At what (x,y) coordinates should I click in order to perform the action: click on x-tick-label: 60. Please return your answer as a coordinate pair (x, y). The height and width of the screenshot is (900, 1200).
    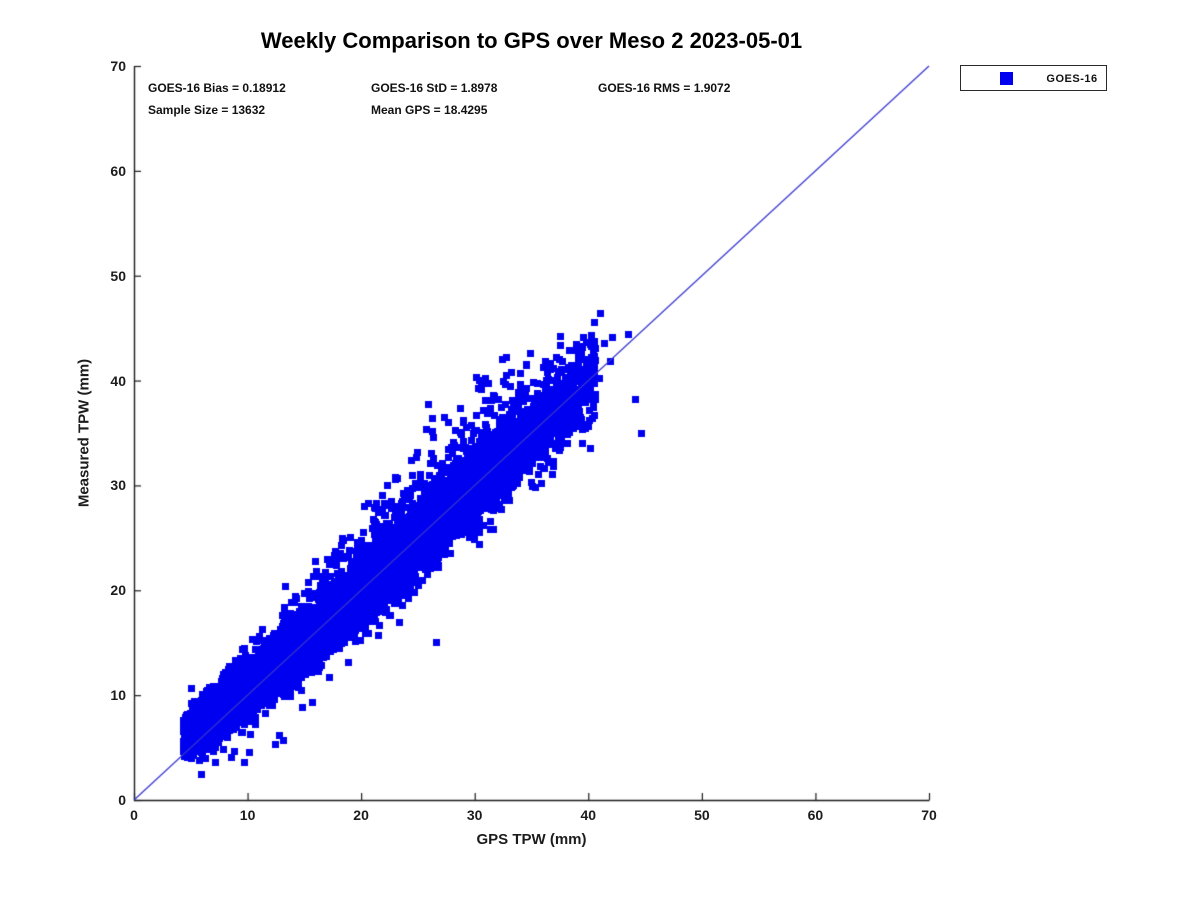
    Looking at the image, I should click on (815, 815).